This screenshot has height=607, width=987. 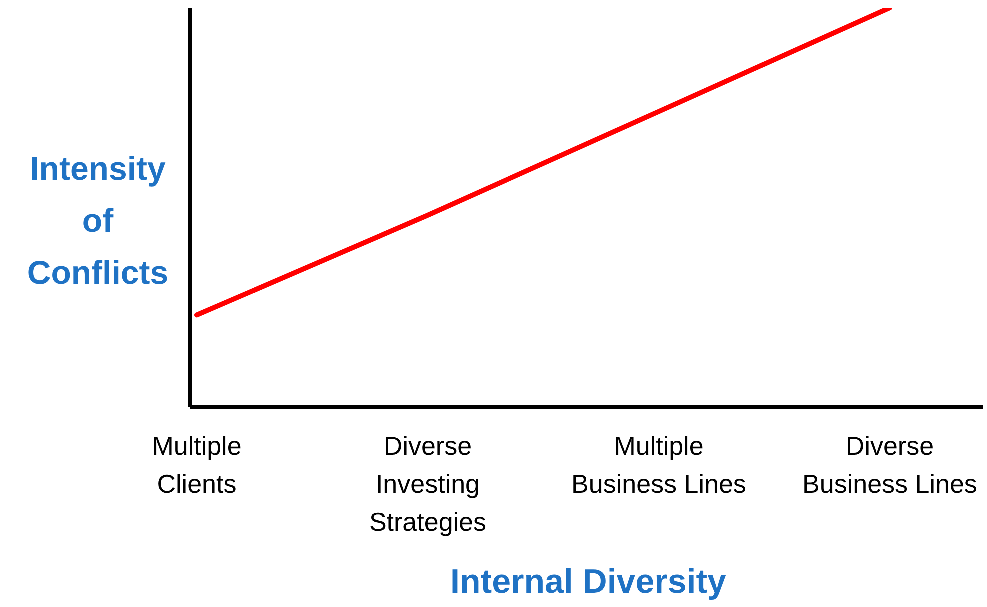 I want to click on x-tick-label: Diverse Business Lines, so click(x=890, y=465).